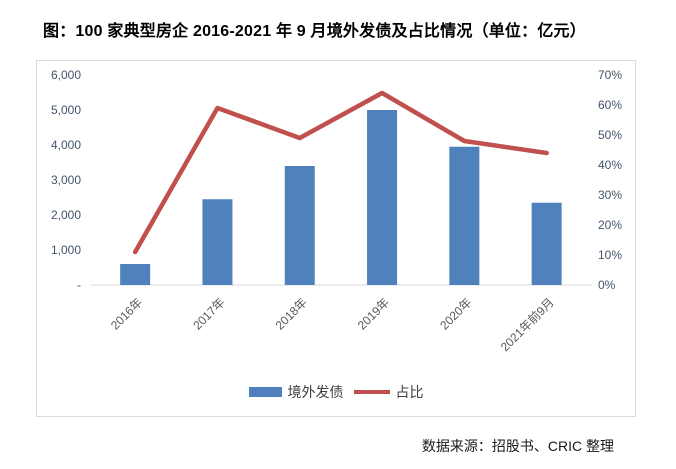 The height and width of the screenshot is (469, 676). What do you see at coordinates (299, 225) in the screenshot?
I see `bar-2018年` at bounding box center [299, 225].